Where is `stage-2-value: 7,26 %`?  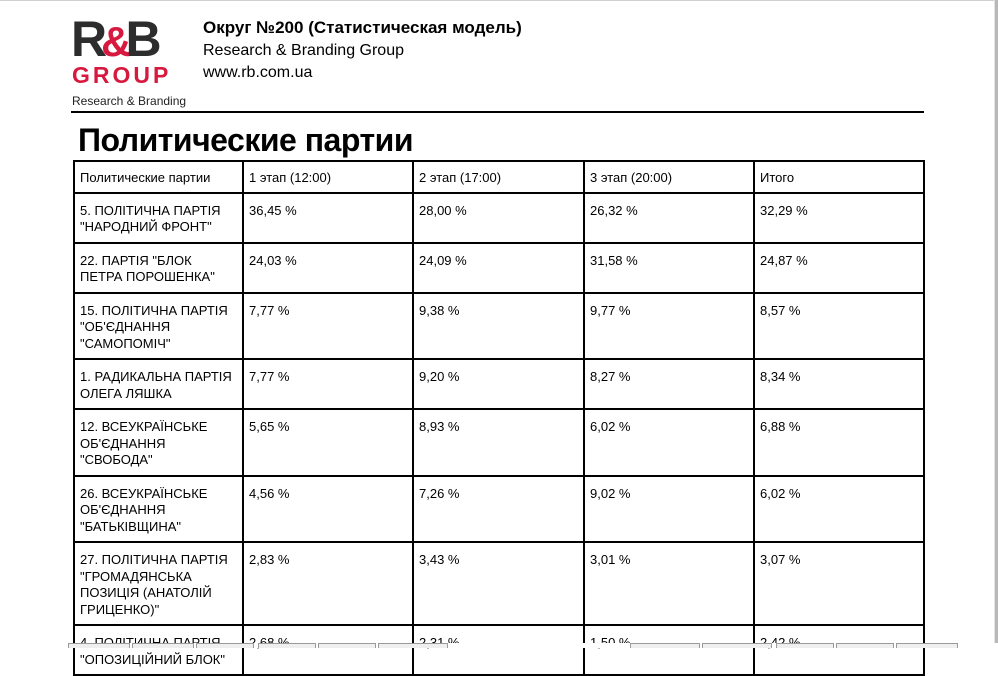
stage-2-value: 7,26 % is located at coordinates (498, 508).